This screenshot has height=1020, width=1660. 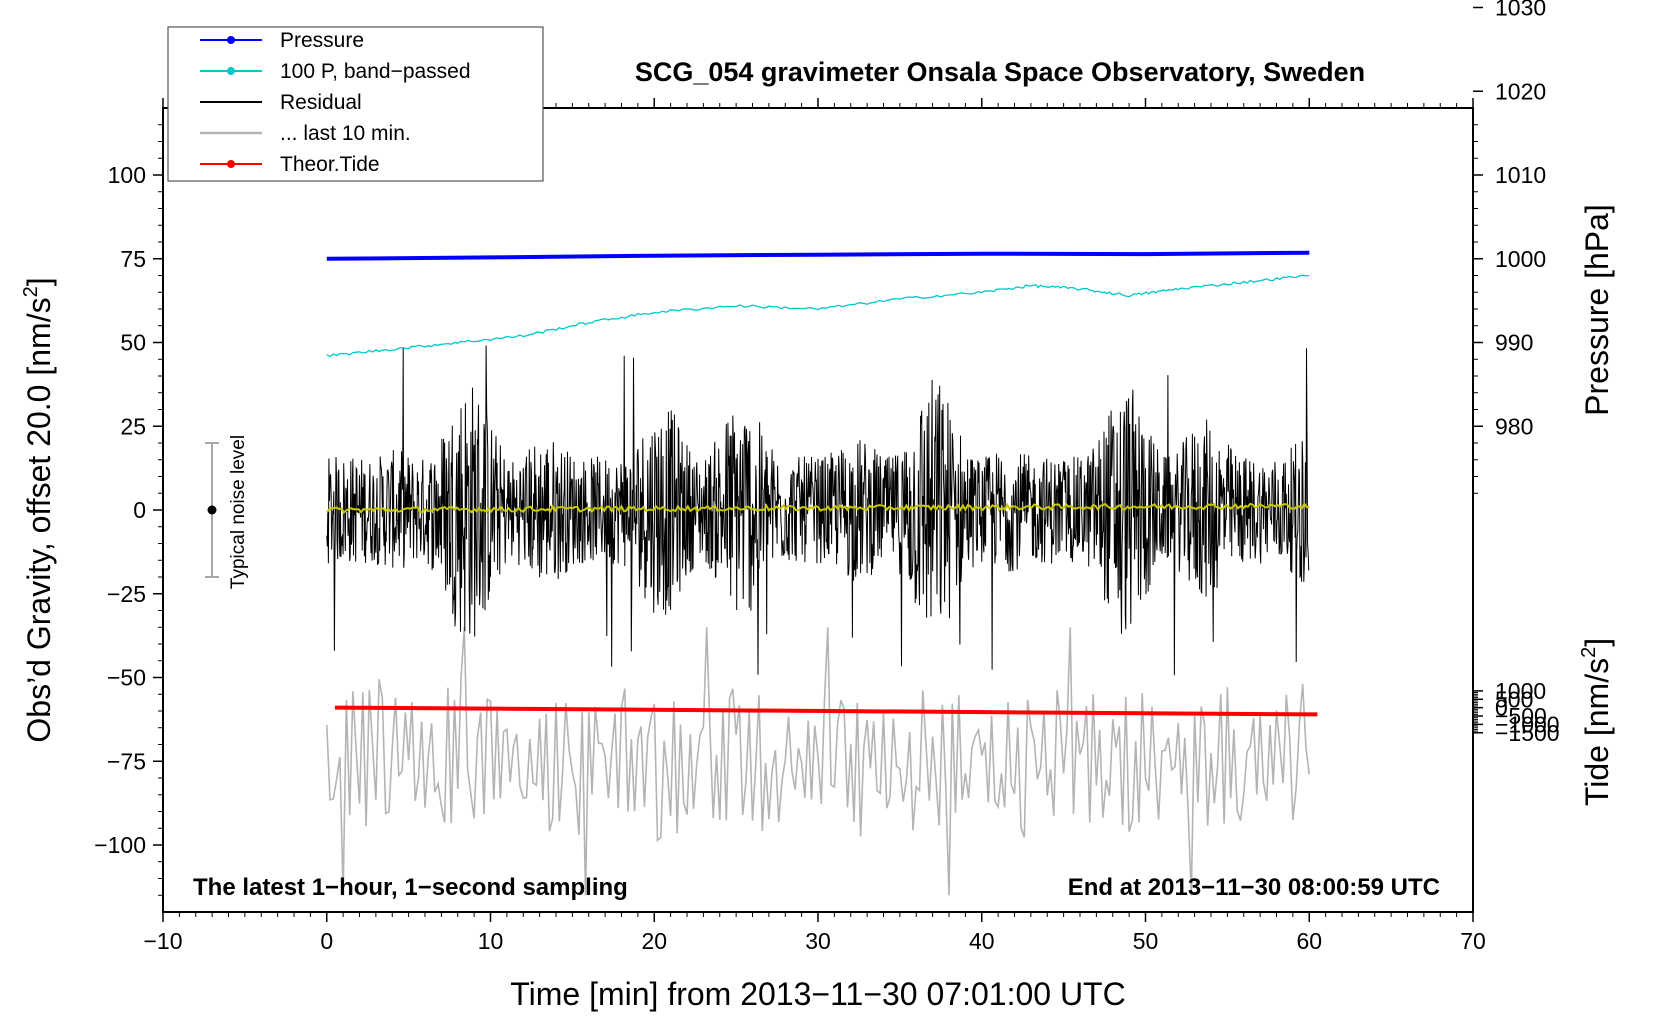 What do you see at coordinates (826, 711) in the screenshot?
I see `series-theor-tide` at bounding box center [826, 711].